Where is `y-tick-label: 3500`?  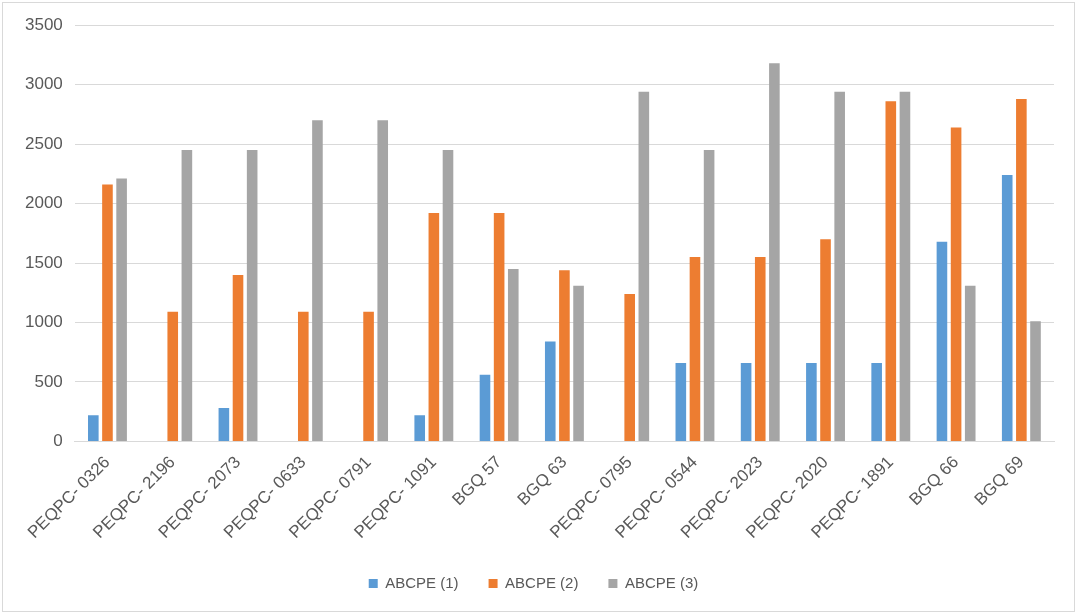
y-tick-label: 3500 is located at coordinates (43, 24).